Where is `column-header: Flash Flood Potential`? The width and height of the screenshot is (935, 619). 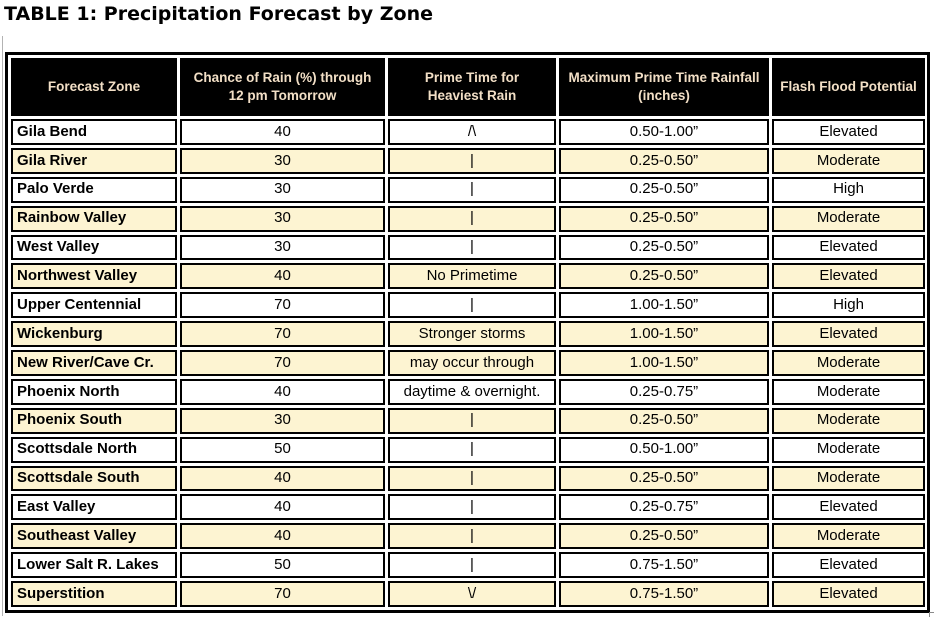 column-header: Flash Flood Potential is located at coordinates (848, 87).